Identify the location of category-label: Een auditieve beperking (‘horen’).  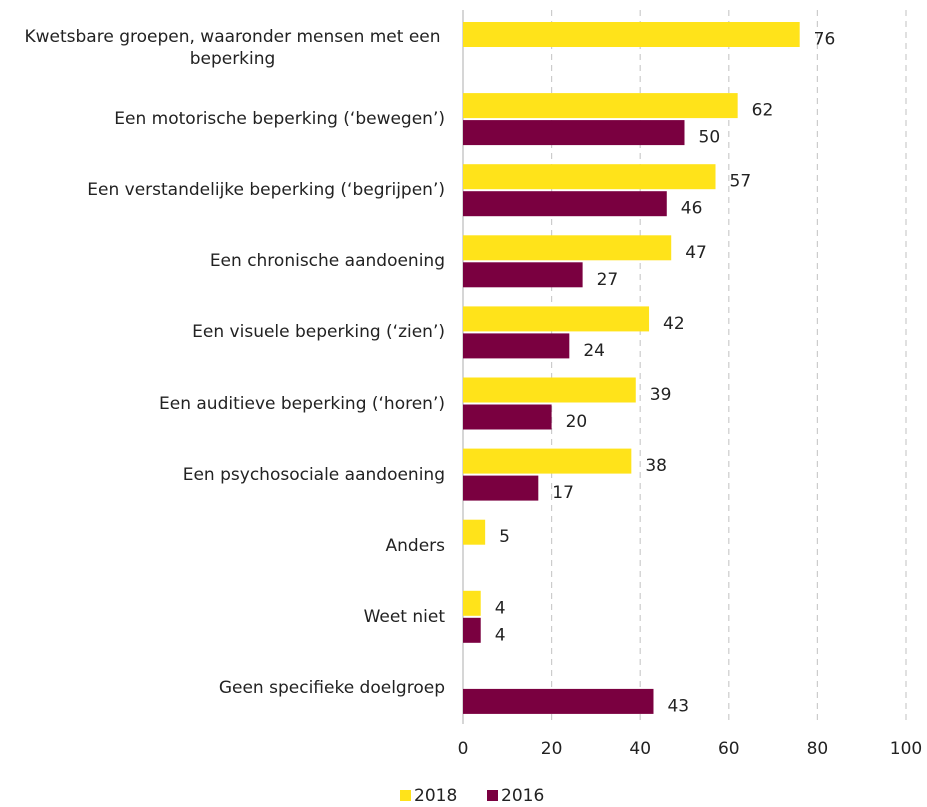
(302, 403).